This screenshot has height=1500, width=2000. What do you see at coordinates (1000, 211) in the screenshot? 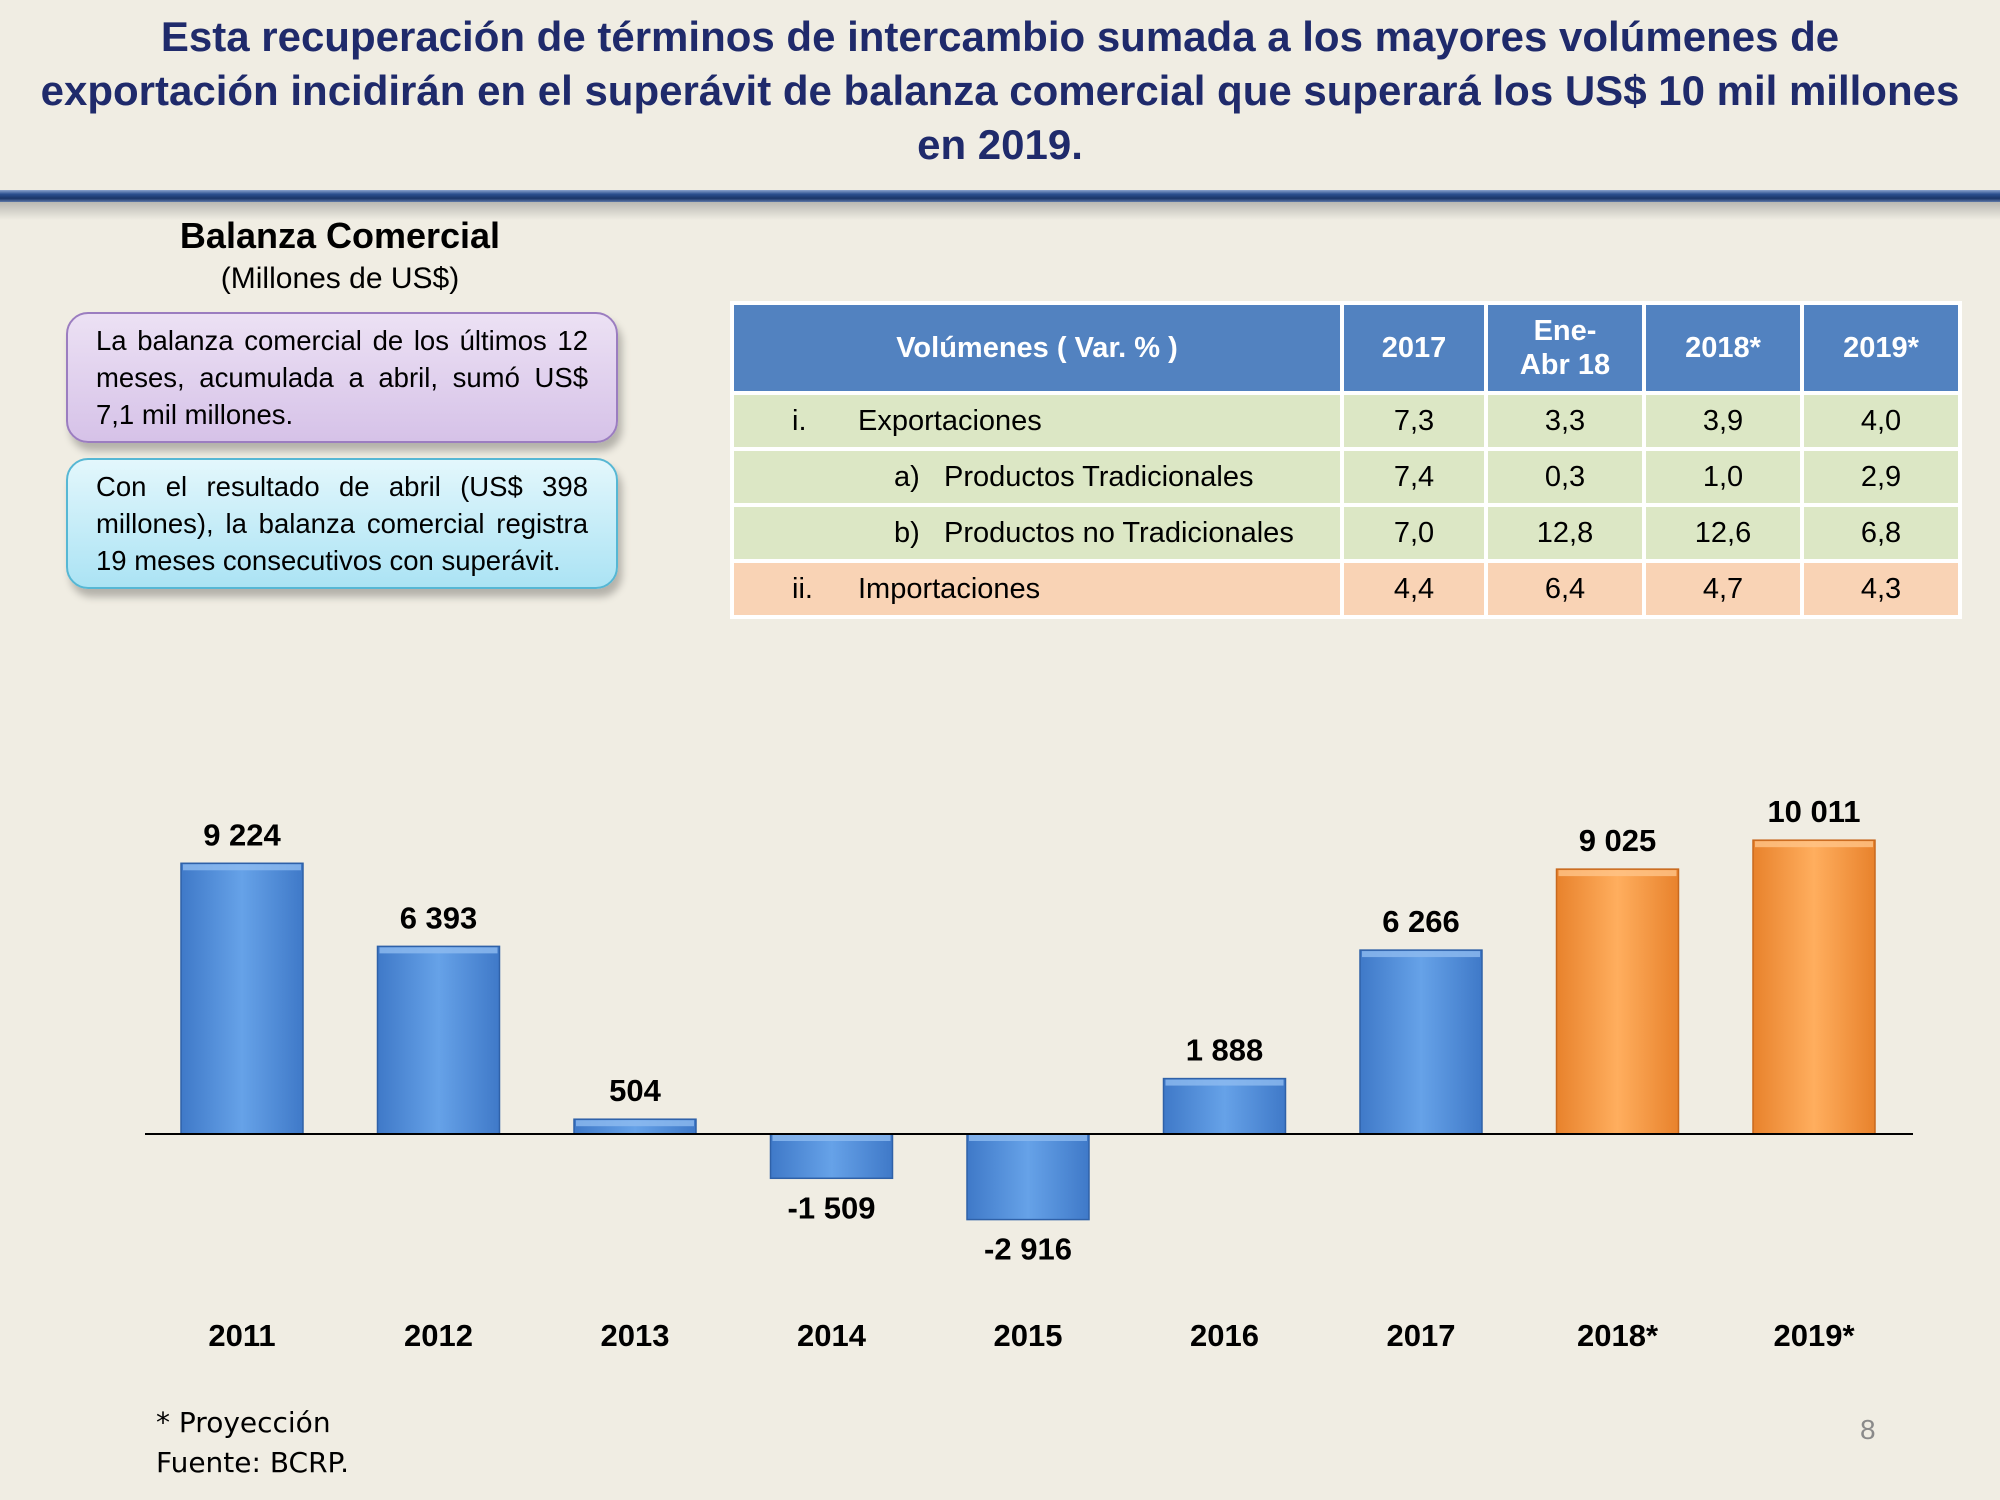
I see `title-rule-shadow` at bounding box center [1000, 211].